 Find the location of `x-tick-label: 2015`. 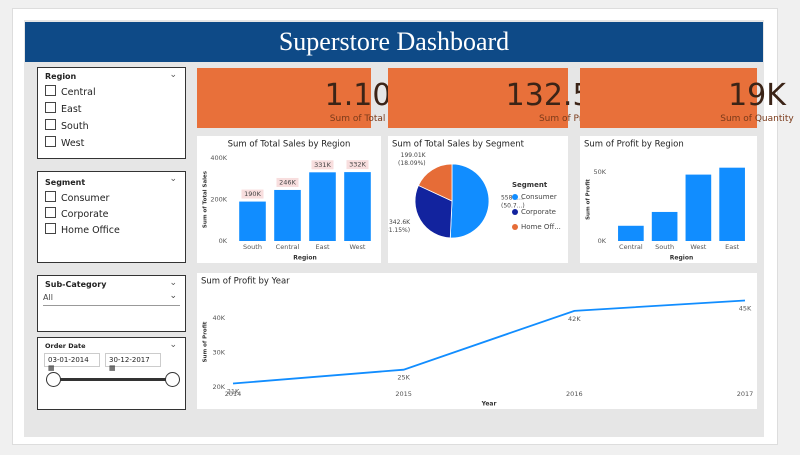

x-tick-label: 2015 is located at coordinates (403, 394).